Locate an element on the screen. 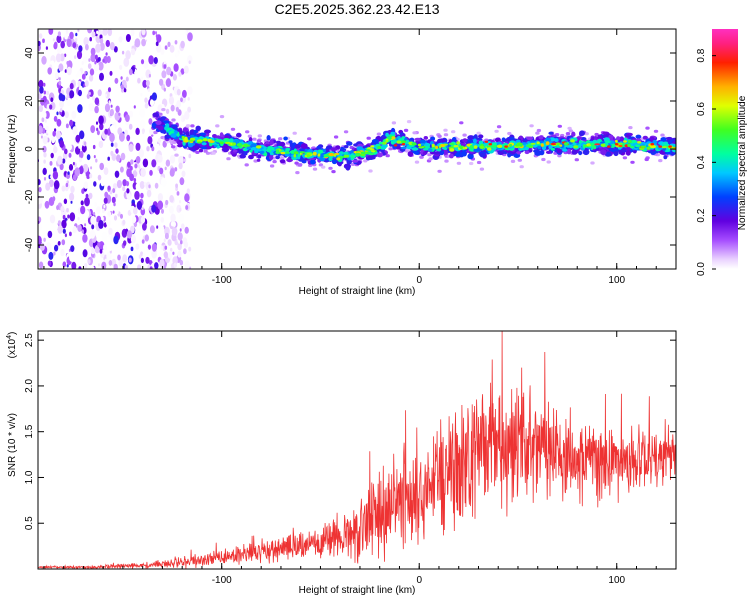  snr-y-tick-label: 2.5 is located at coordinates (29, 340).